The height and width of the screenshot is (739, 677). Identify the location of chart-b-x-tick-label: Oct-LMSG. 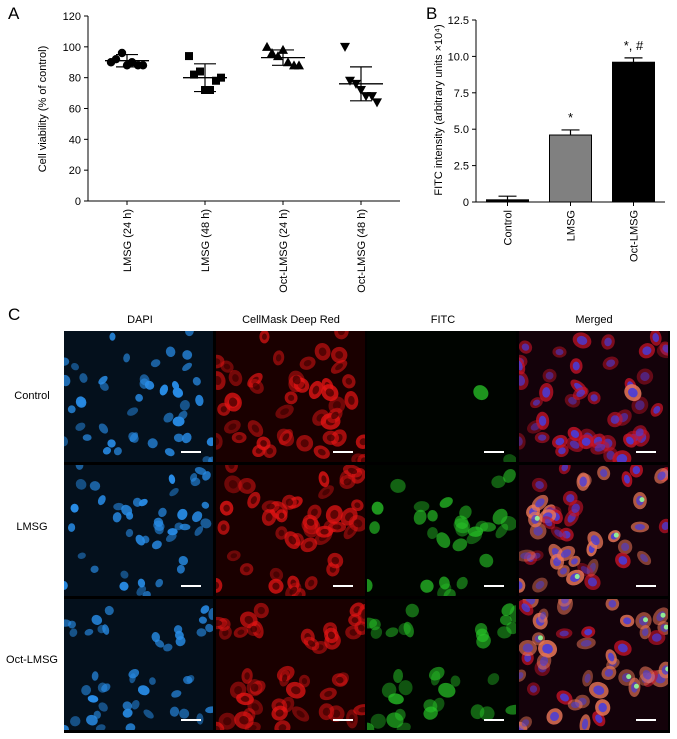
(635, 236).